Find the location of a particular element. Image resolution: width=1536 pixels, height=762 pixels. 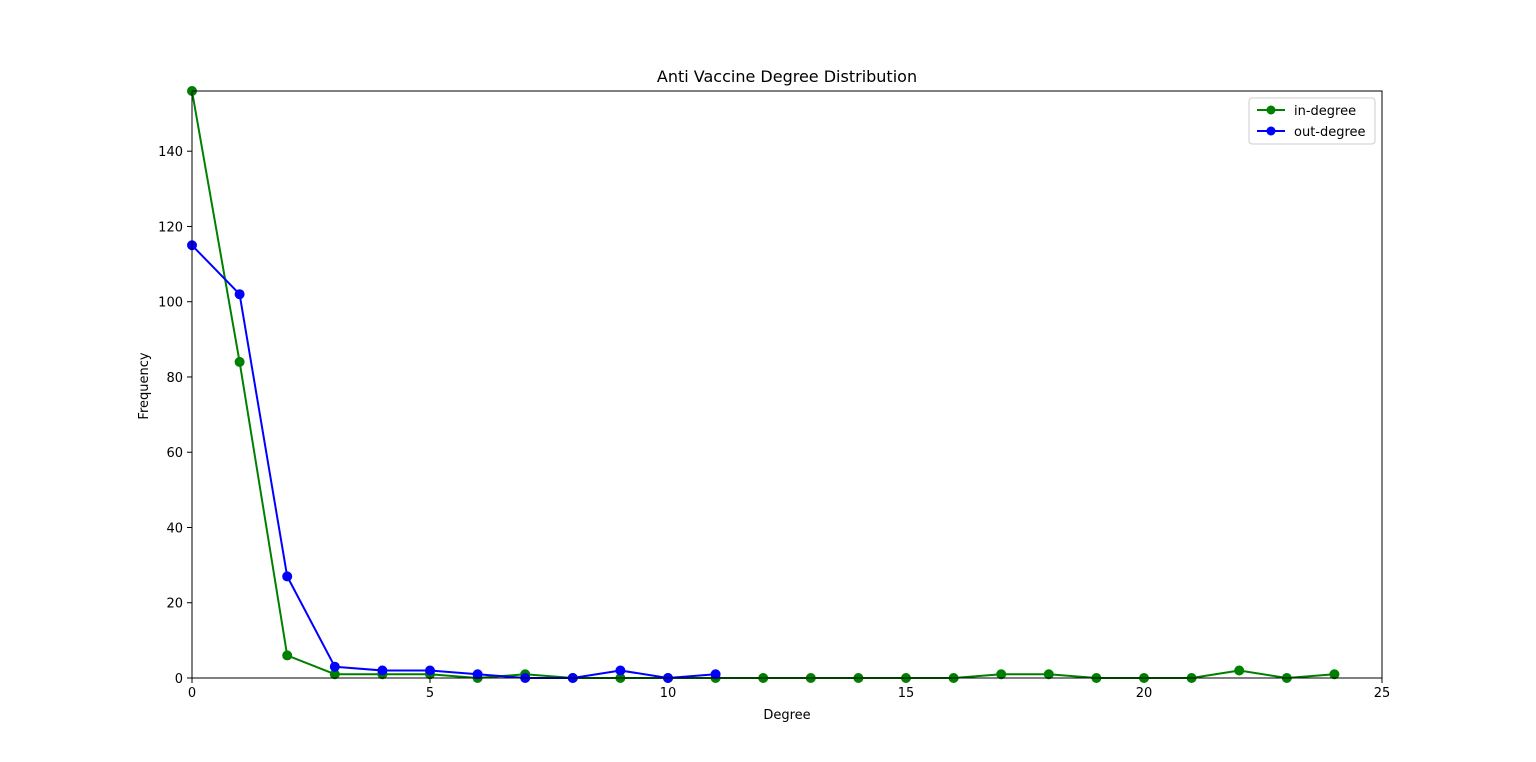

y-tick-label: 140 is located at coordinates (170, 152).